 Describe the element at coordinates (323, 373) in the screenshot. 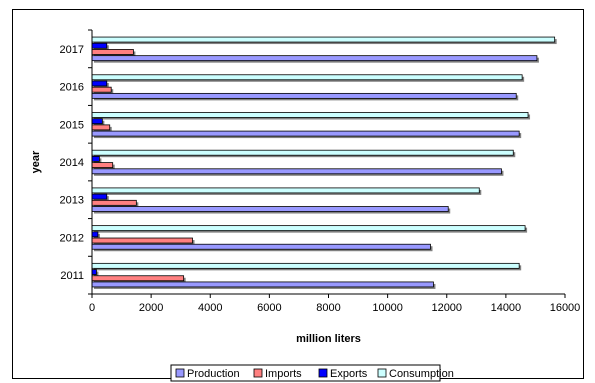

I see `legend-swatch-exports` at that location.